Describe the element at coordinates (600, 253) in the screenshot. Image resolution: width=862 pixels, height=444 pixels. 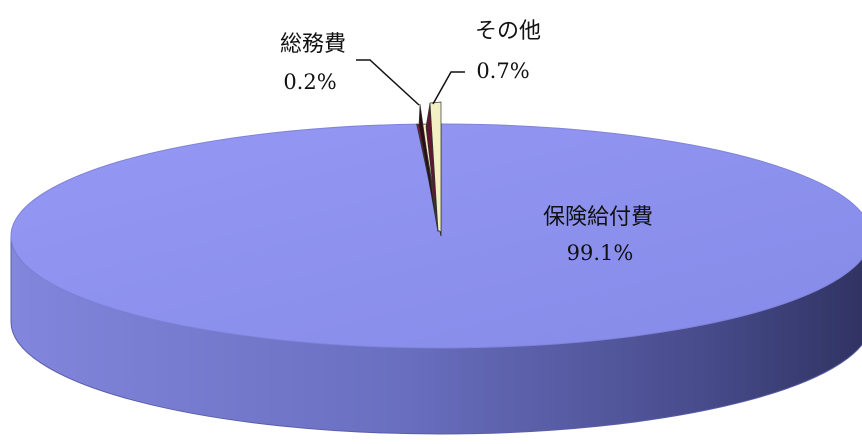
I see `slice-value-hoken: 99.1%` at that location.